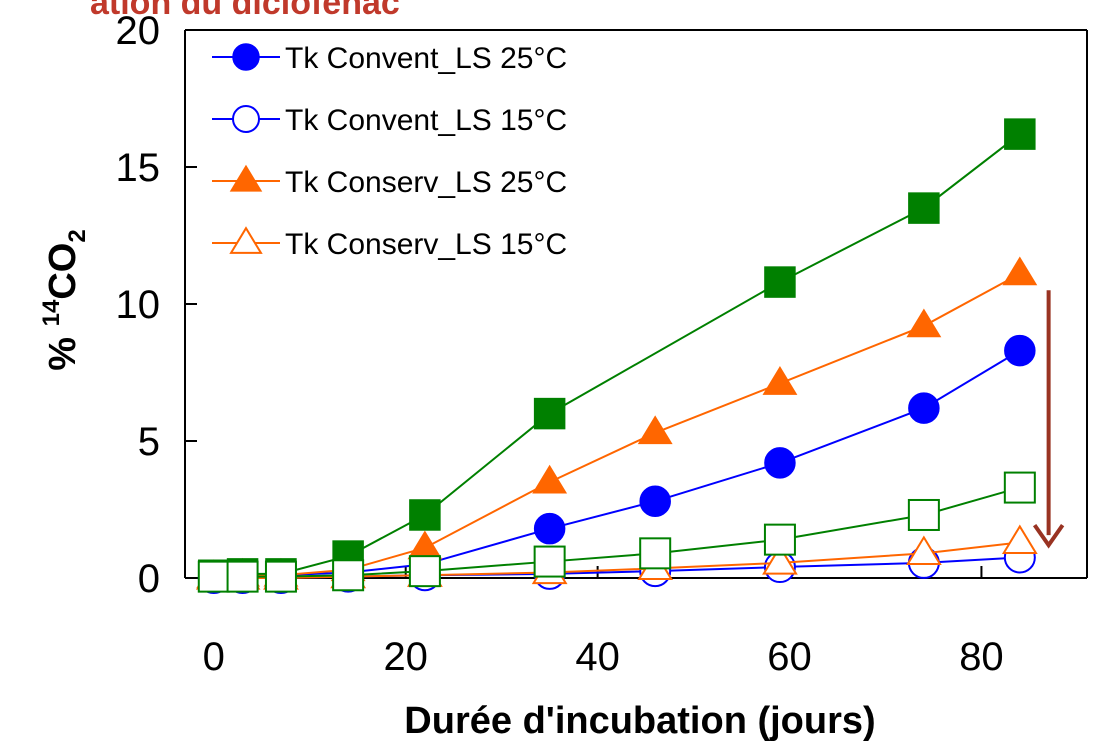 The image size is (1095, 750). Describe the element at coordinates (426, 182) in the screenshot. I see `legend-label: Tk Conserv_LS 25°C` at that location.